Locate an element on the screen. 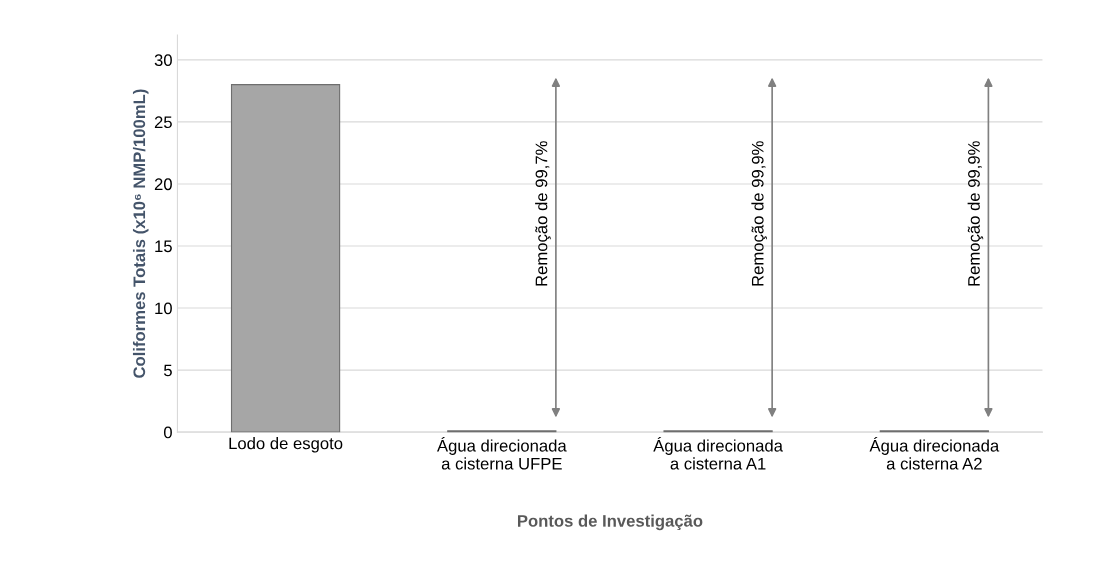 The height and width of the screenshot is (584, 1109). x-axis-title: Pontos de Investigação is located at coordinates (610, 522).